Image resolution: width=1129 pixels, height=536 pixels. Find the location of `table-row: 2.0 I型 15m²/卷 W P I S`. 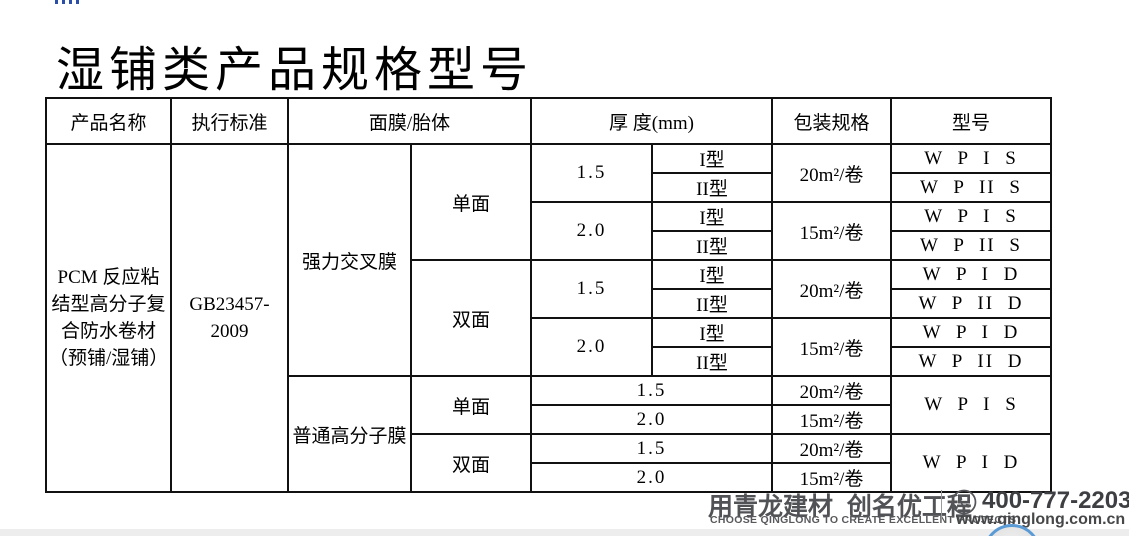

table-row: 2.0 I型 15m²/卷 W P I S is located at coordinates (549, 231).